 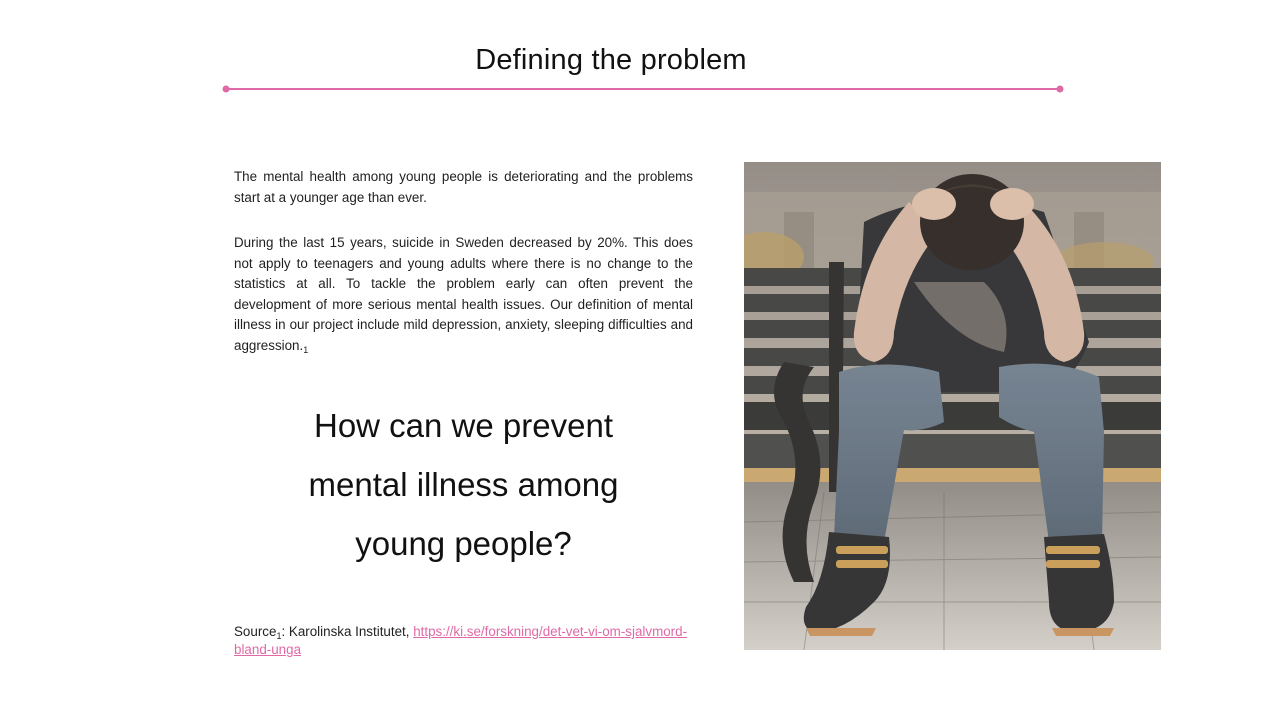 I want to click on slide-title: Defining the problem, so click(x=611, y=60).